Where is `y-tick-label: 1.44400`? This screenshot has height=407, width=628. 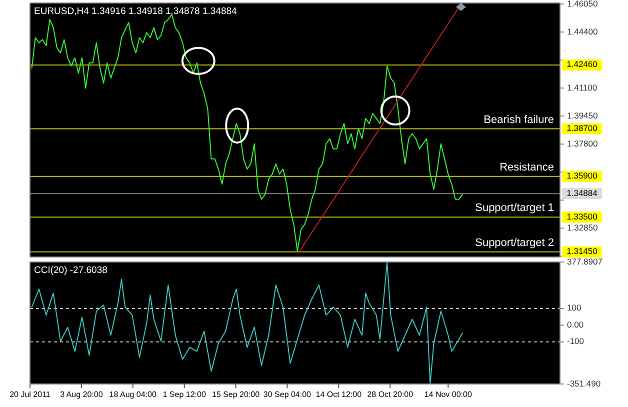
y-tick-label: 1.44400 is located at coordinates (582, 31).